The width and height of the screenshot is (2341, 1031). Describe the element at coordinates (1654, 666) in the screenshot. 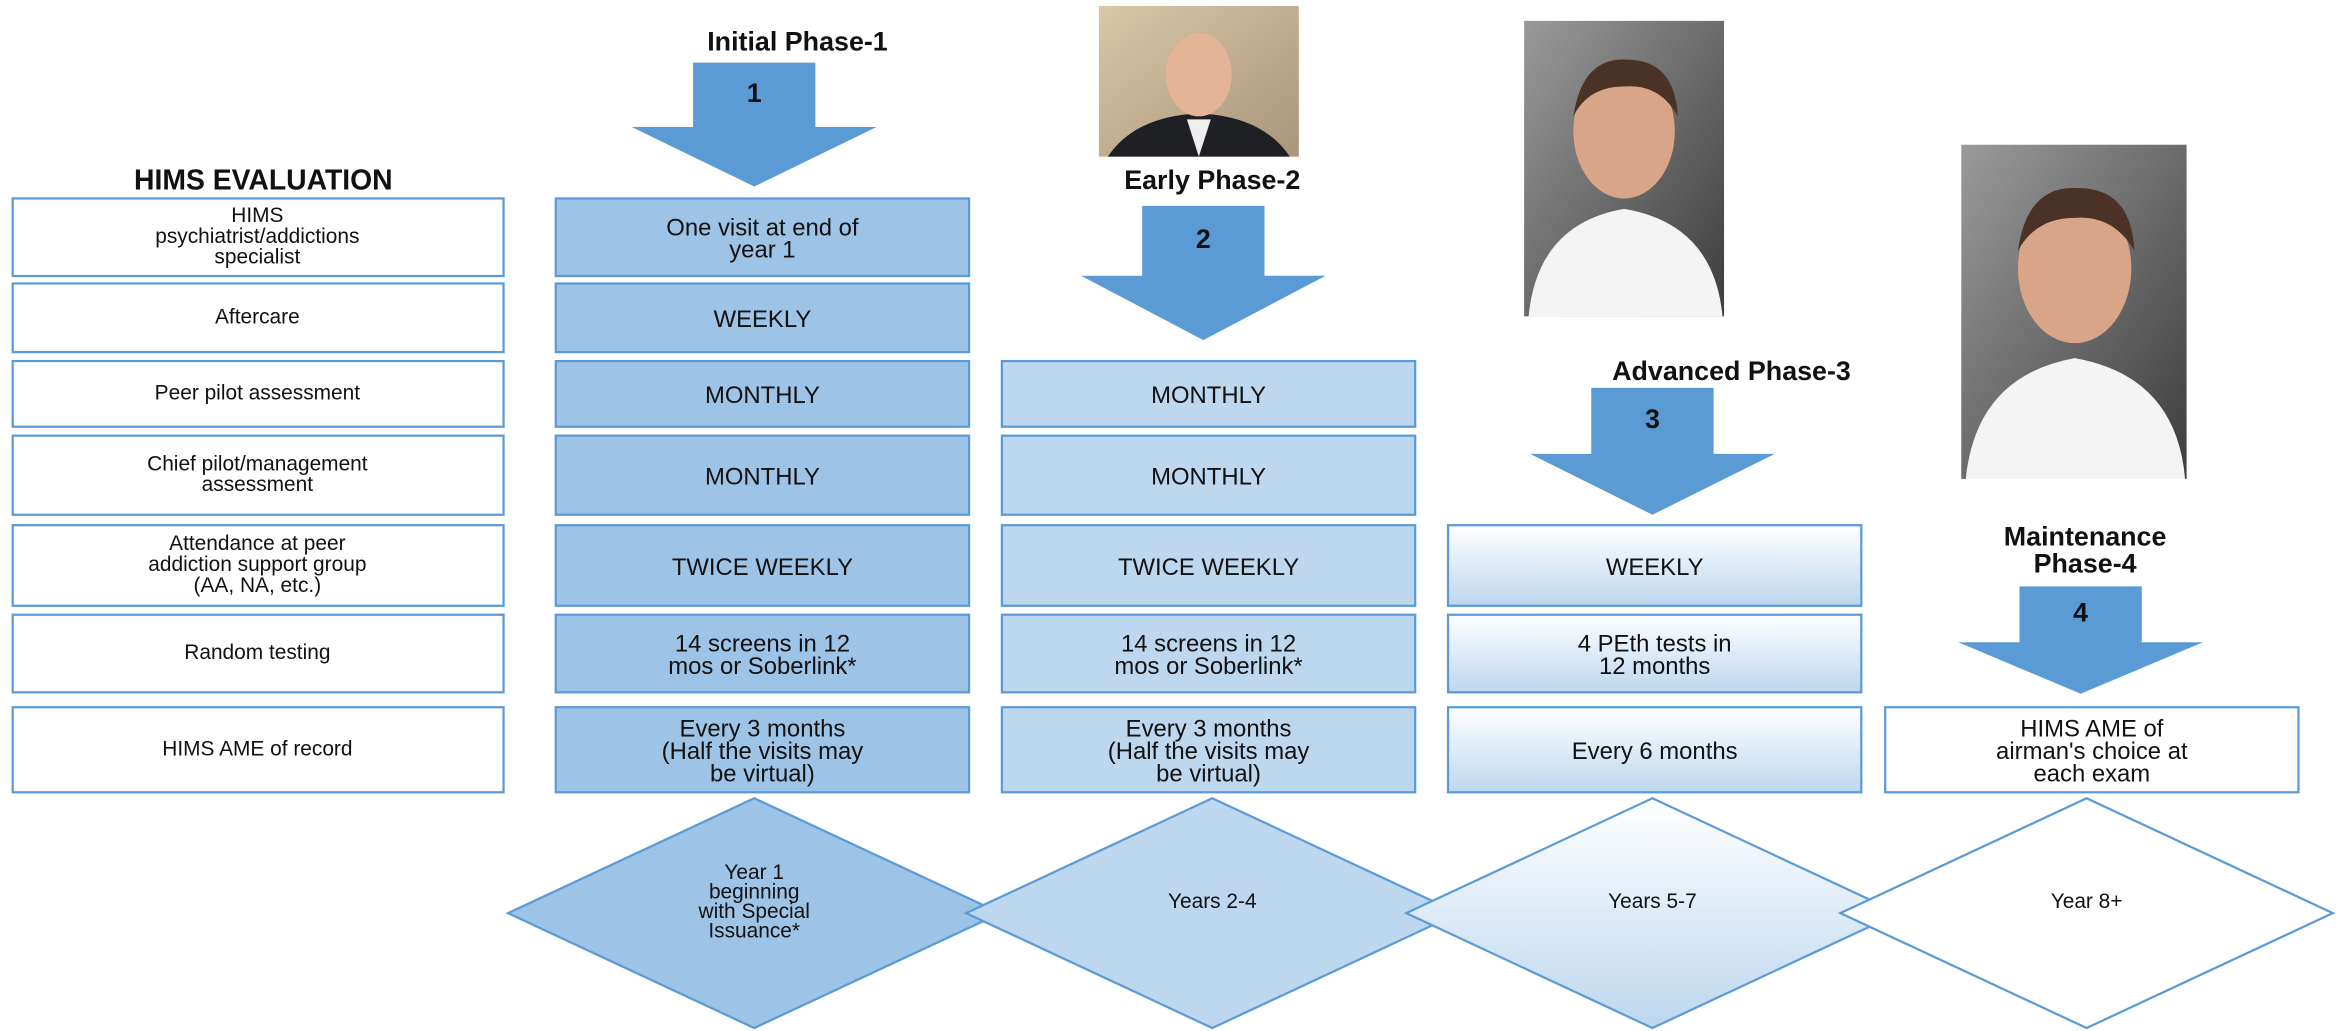

I see `cell-text: 12 months` at that location.